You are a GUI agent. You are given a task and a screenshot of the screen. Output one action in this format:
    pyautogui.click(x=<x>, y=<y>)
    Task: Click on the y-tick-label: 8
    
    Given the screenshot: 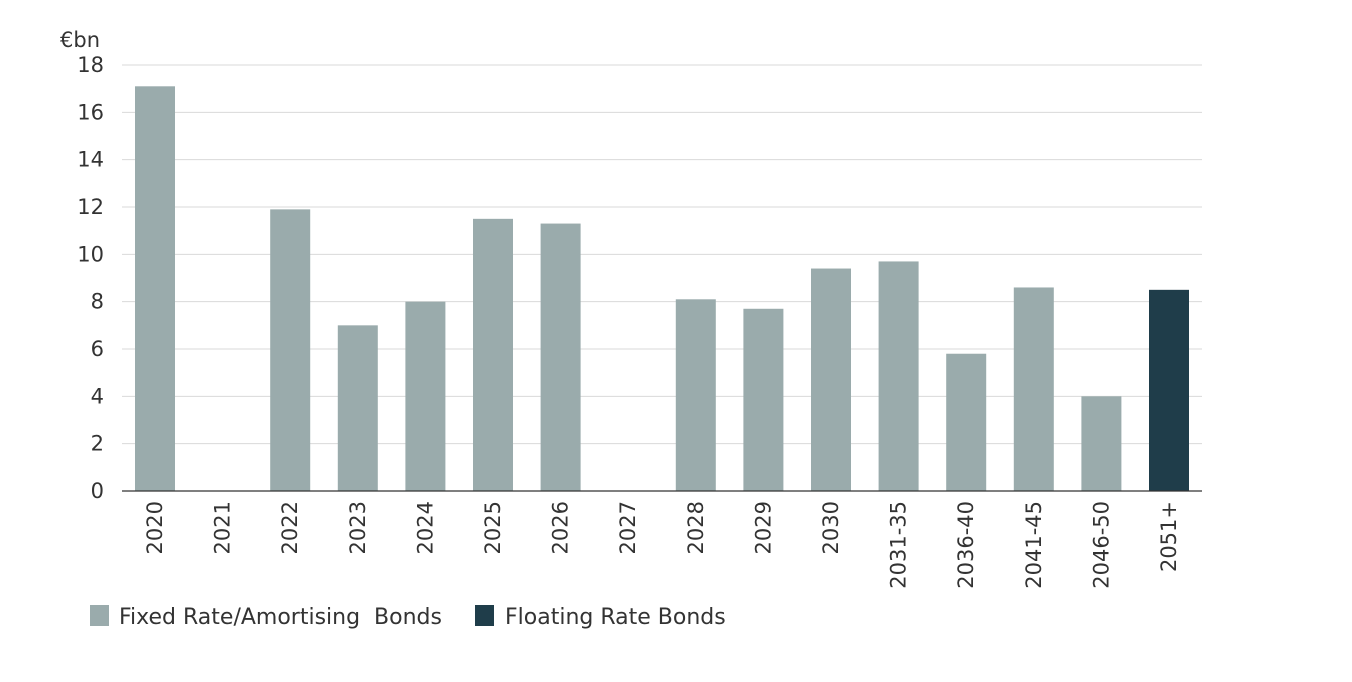 What is the action you would take?
    pyautogui.click(x=97, y=302)
    